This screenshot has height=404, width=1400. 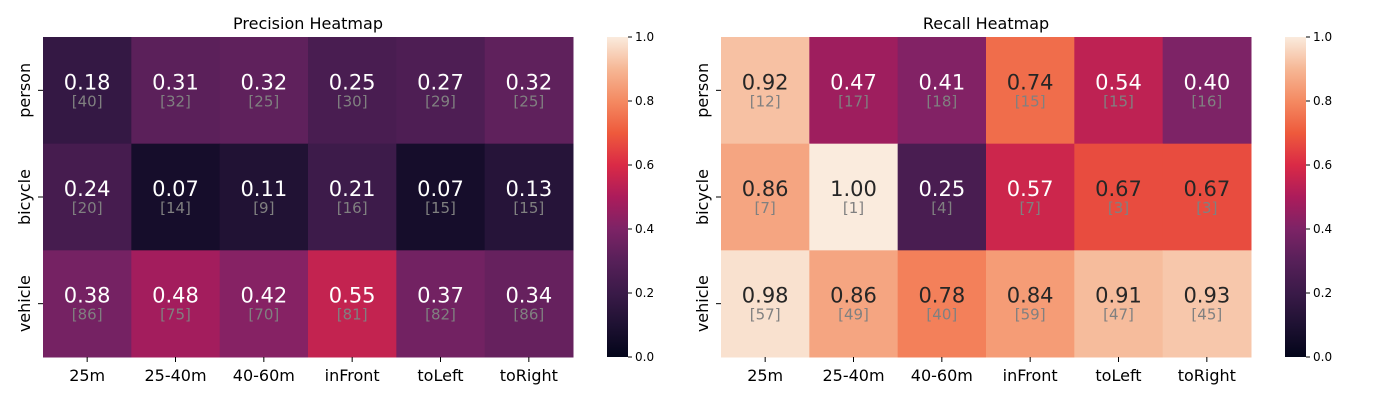 What do you see at coordinates (765, 189) in the screenshot?
I see `recall-value-label: 0.86` at bounding box center [765, 189].